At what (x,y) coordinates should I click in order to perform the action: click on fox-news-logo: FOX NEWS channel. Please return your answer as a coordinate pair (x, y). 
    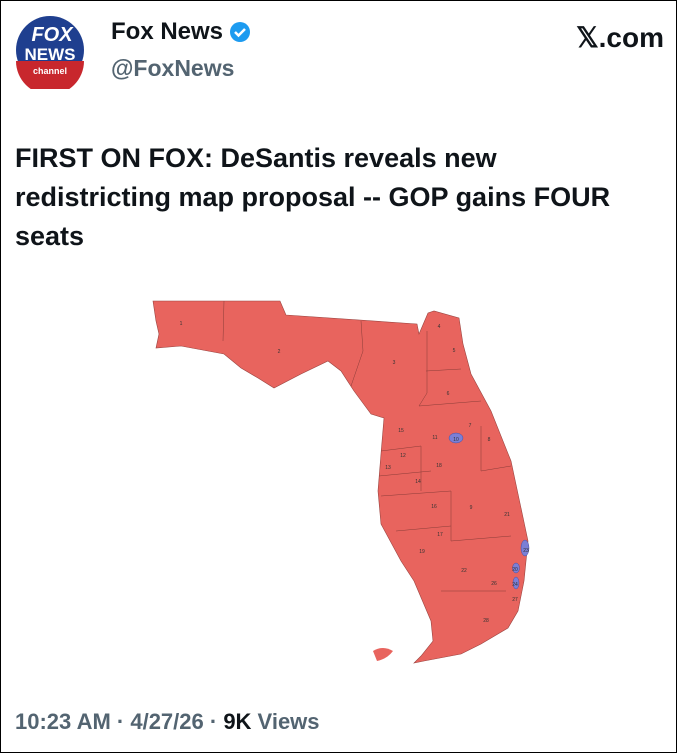
    Looking at the image, I should click on (50, 50).